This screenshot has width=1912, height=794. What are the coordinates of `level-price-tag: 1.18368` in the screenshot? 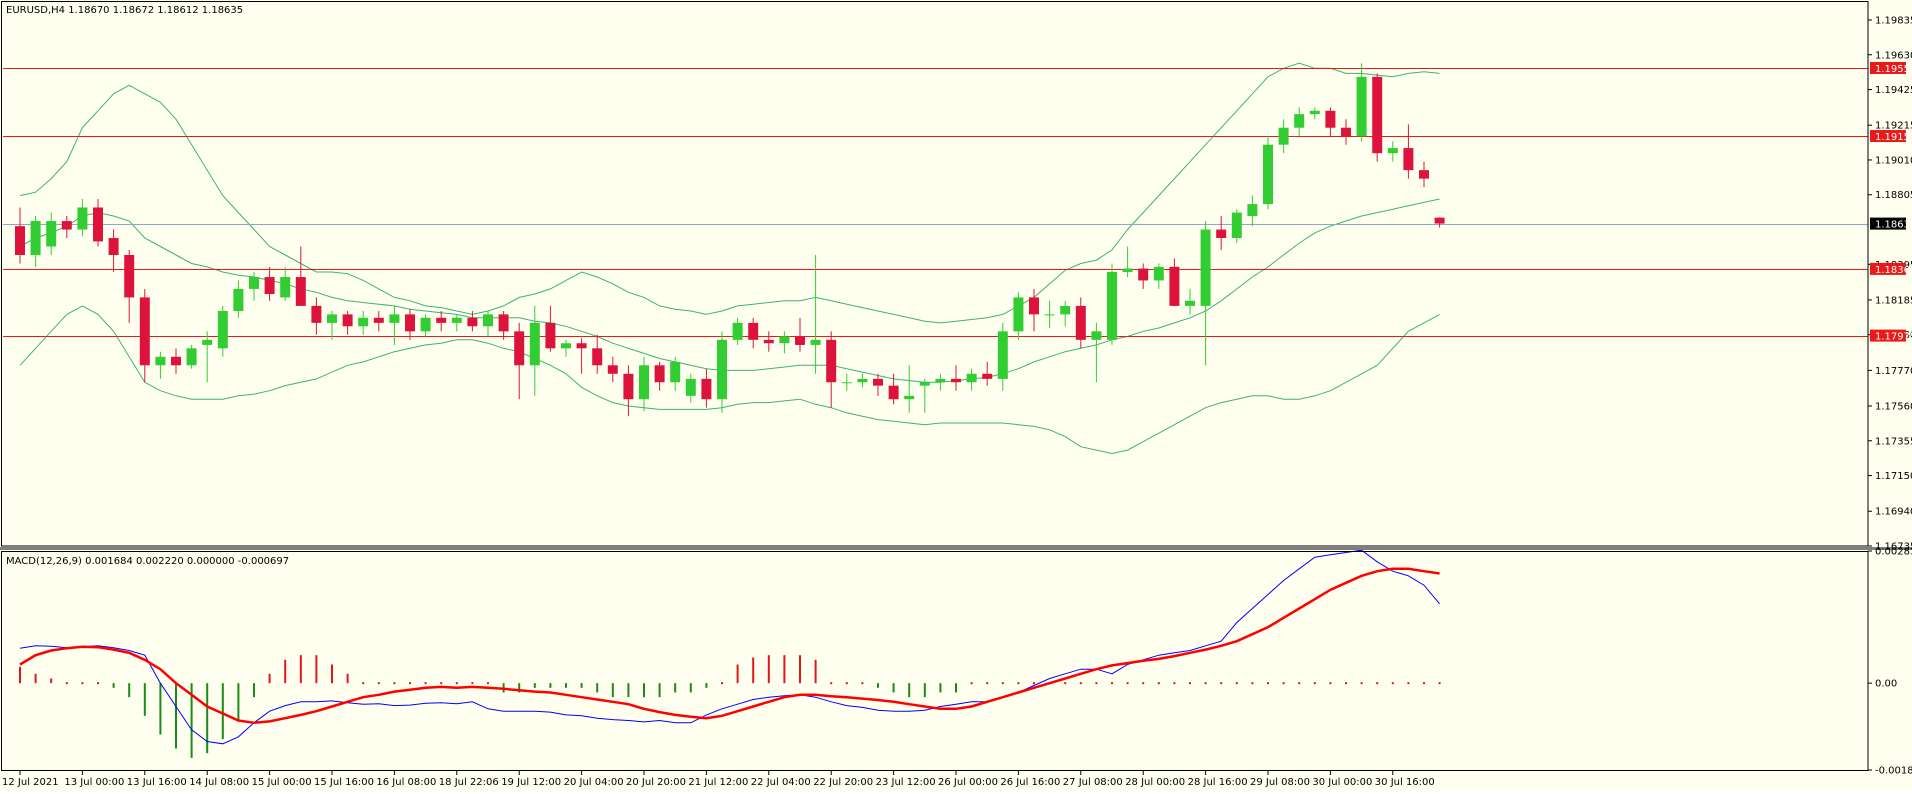 It's located at (1893, 270).